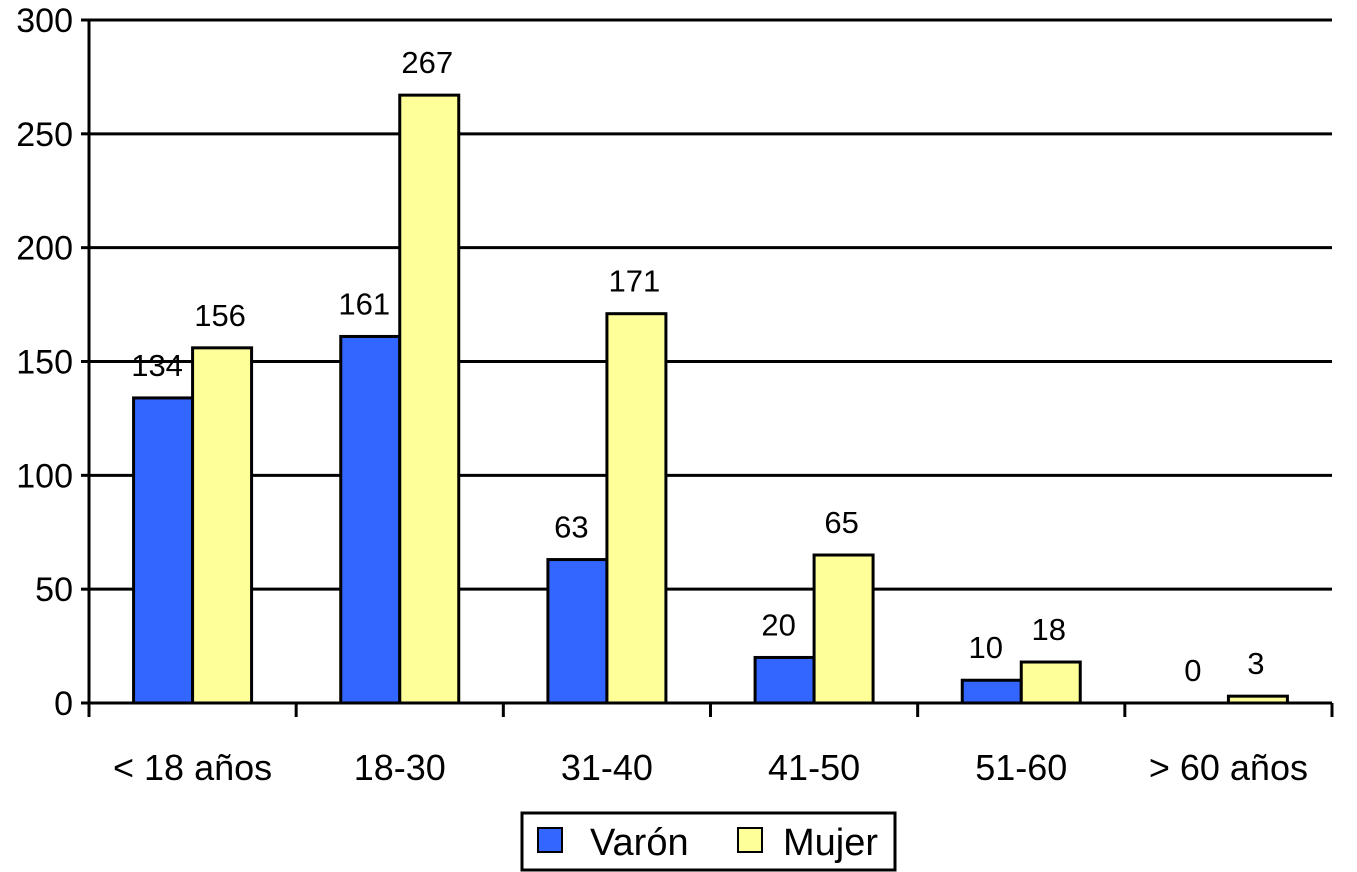 This screenshot has width=1357, height=872. What do you see at coordinates (841, 522) in the screenshot?
I see `data-label: 65` at bounding box center [841, 522].